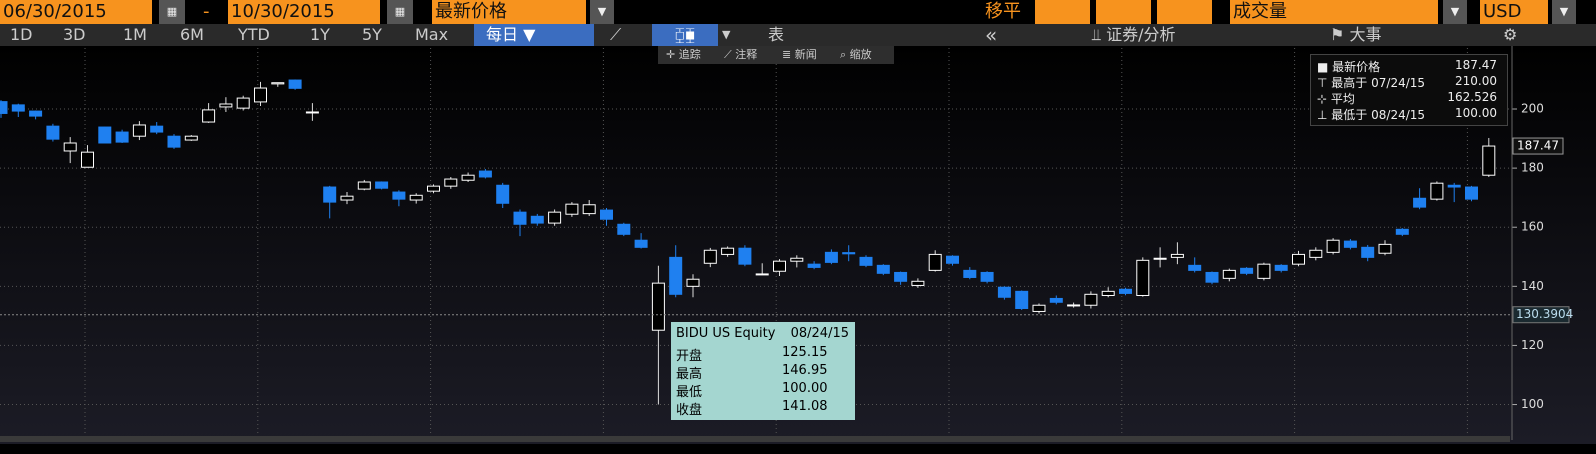 The width and height of the screenshot is (1596, 454). Describe the element at coordinates (1532, 168) in the screenshot. I see `y-tick-label: 180` at that location.